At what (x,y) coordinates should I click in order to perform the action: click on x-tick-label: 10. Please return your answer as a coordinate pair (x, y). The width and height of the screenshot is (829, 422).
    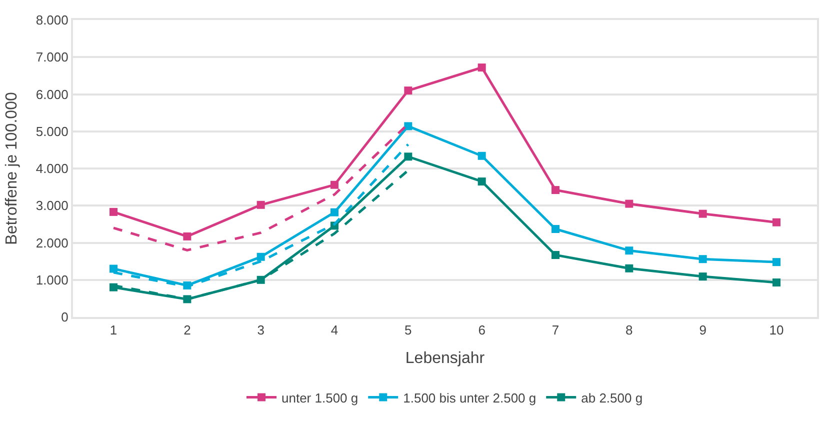
    Looking at the image, I should click on (776, 330).